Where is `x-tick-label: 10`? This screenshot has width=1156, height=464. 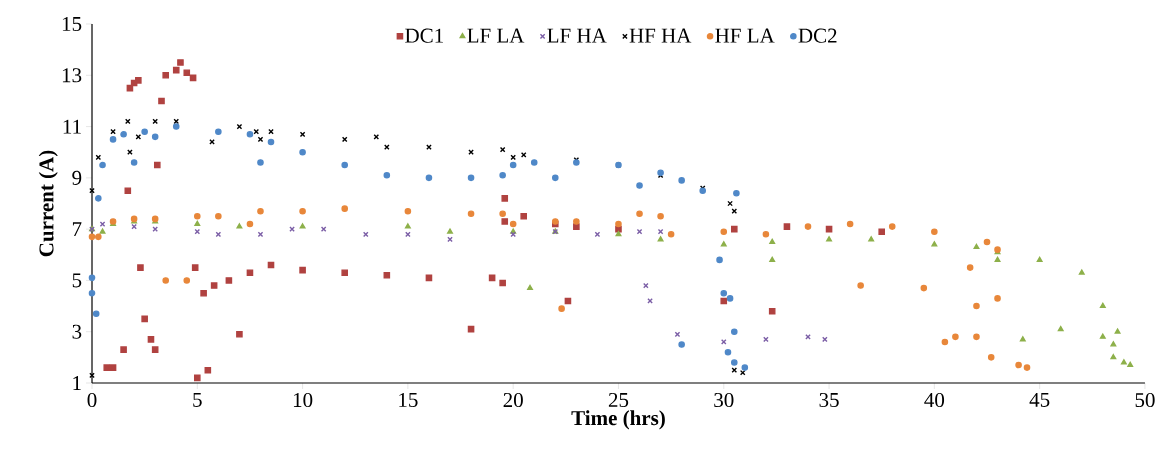 x-tick-label: 10 is located at coordinates (303, 400).